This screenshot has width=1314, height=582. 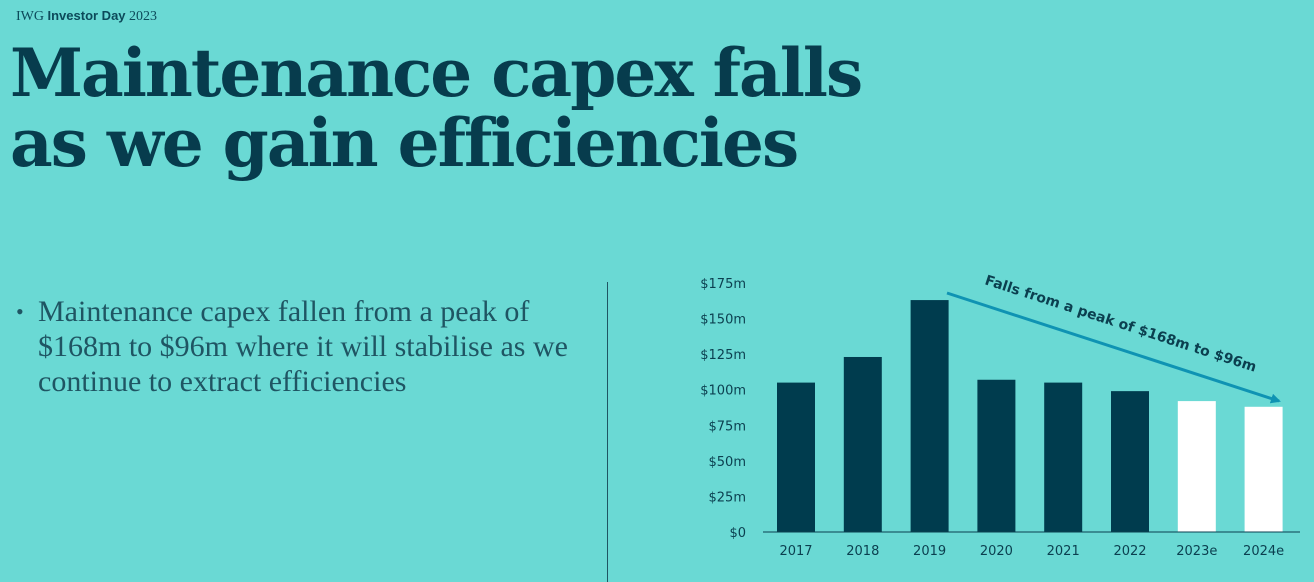 What do you see at coordinates (1263, 469) in the screenshot?
I see `bar-2024e` at bounding box center [1263, 469].